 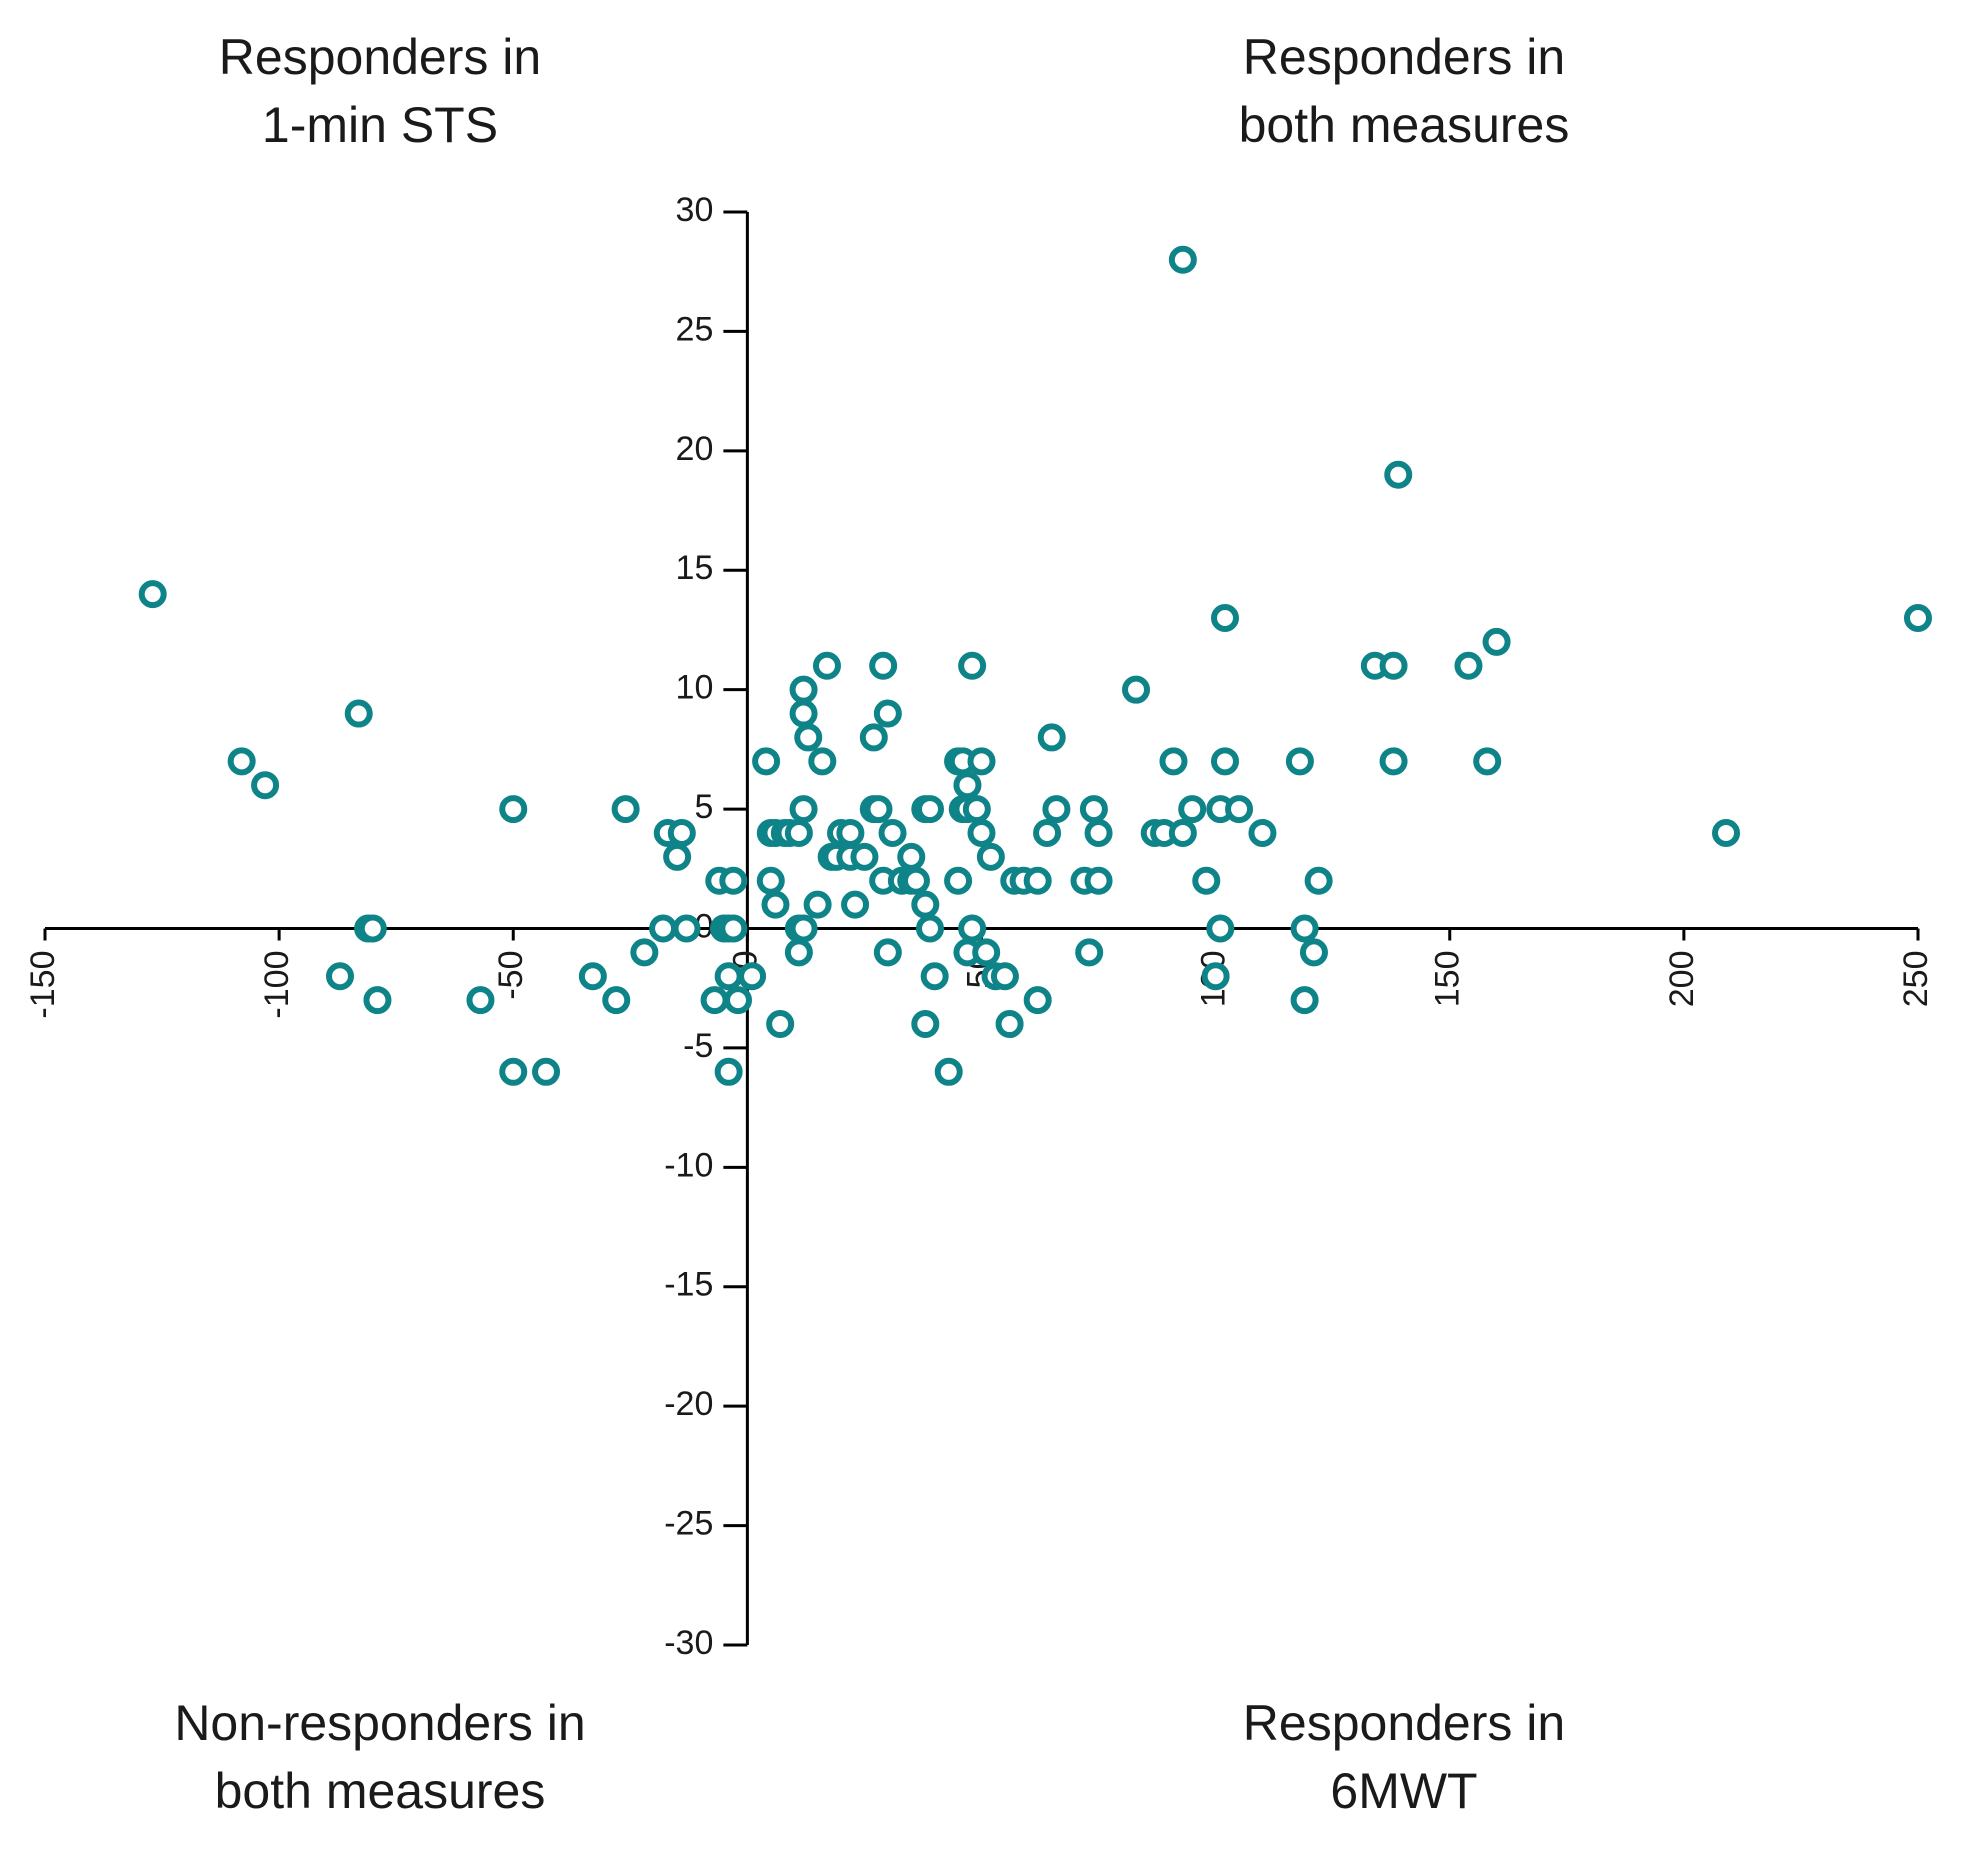 I want to click on x-tick-label: -100, so click(x=277, y=985).